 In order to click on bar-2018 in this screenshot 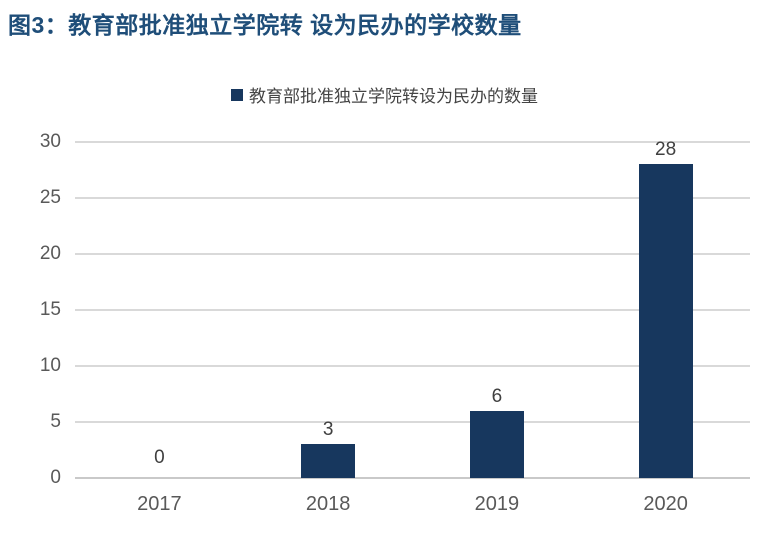, I will do `click(328, 461)`.